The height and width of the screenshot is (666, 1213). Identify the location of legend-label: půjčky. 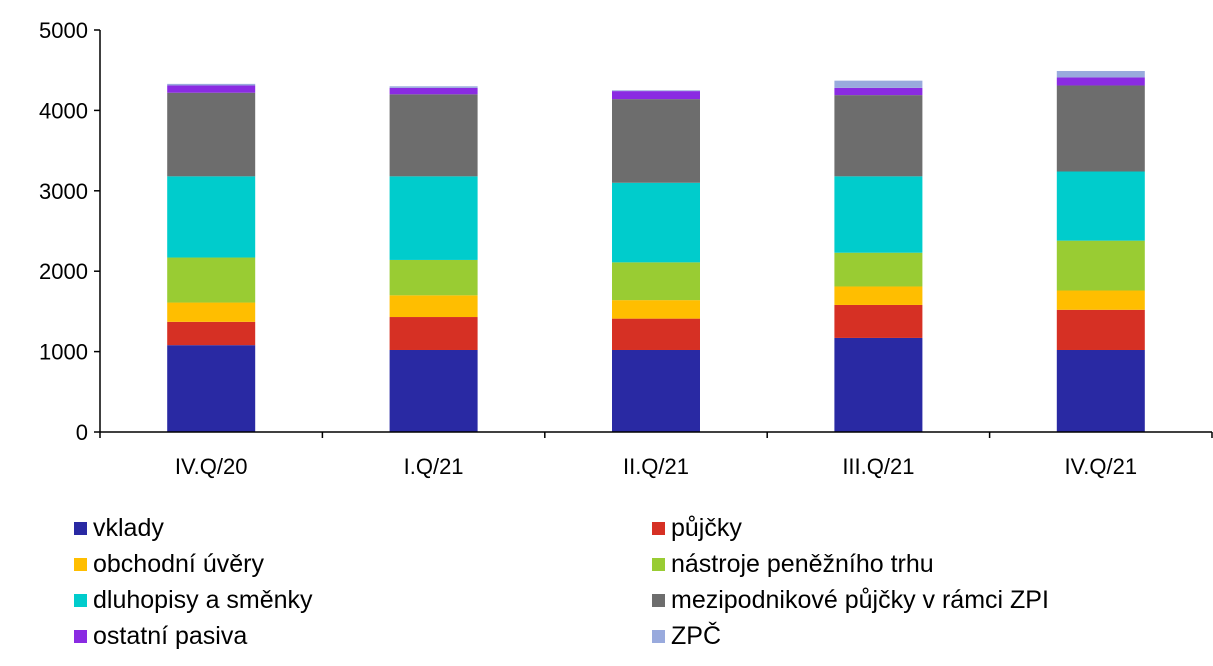
(706, 527).